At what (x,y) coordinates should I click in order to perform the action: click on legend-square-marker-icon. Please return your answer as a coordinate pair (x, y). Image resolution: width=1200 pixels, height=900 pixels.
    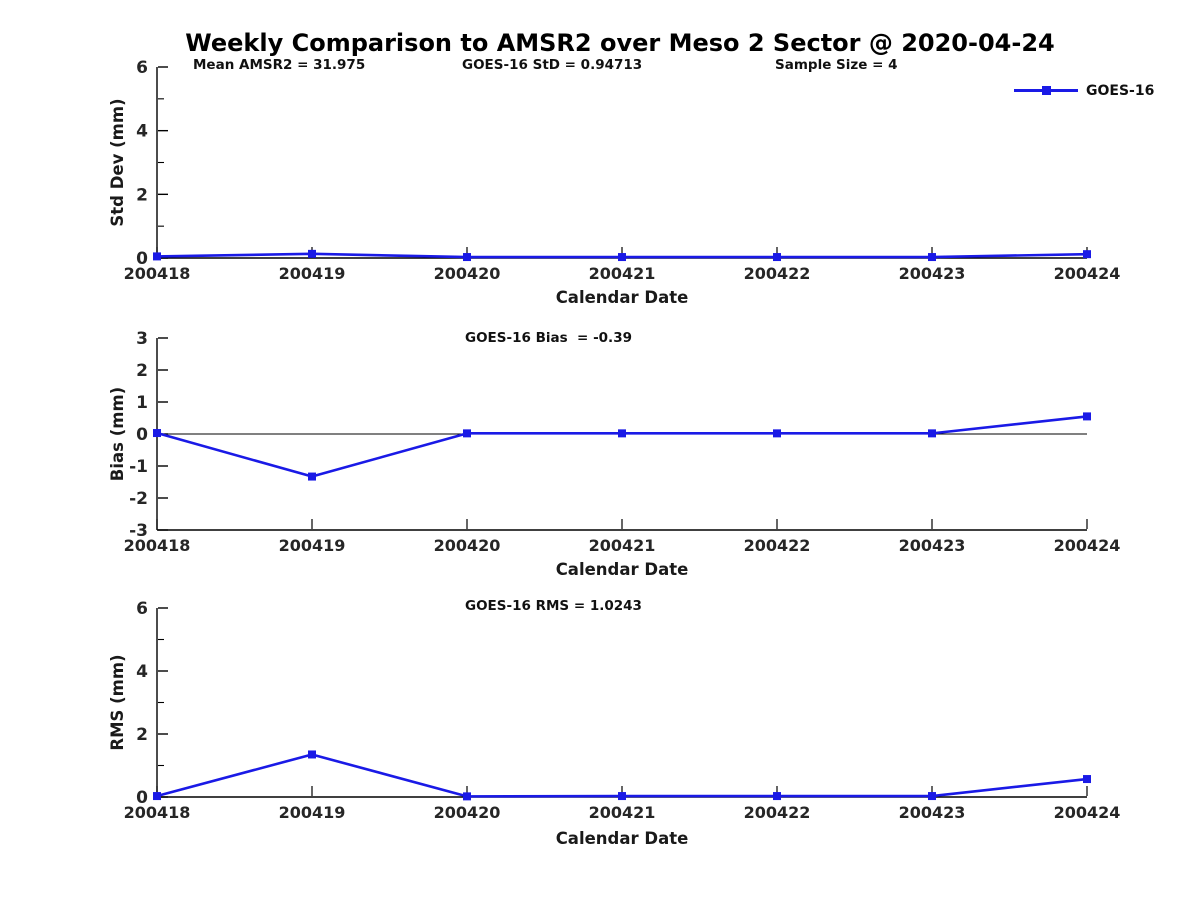
    Looking at the image, I should click on (1046, 90).